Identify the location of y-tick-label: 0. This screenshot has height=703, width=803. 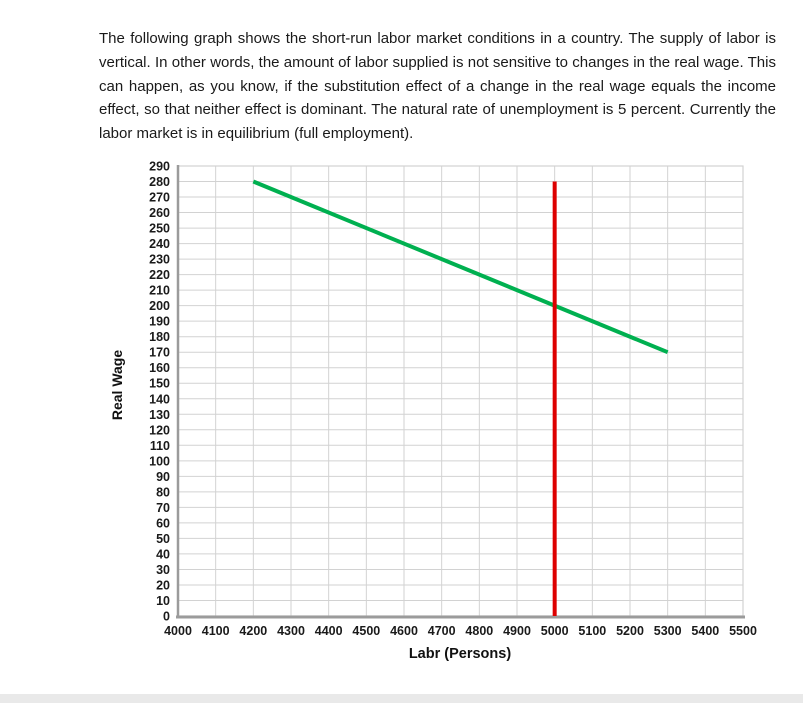
(166, 617).